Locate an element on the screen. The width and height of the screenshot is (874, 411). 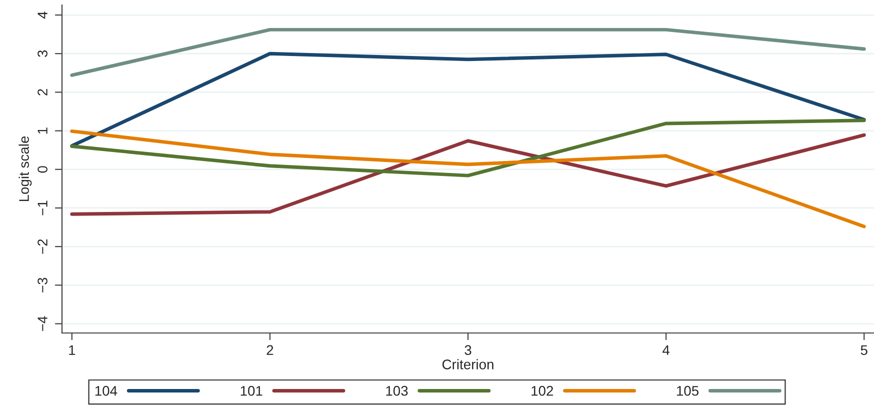
y-tick-label: −2 is located at coordinates (43, 246).